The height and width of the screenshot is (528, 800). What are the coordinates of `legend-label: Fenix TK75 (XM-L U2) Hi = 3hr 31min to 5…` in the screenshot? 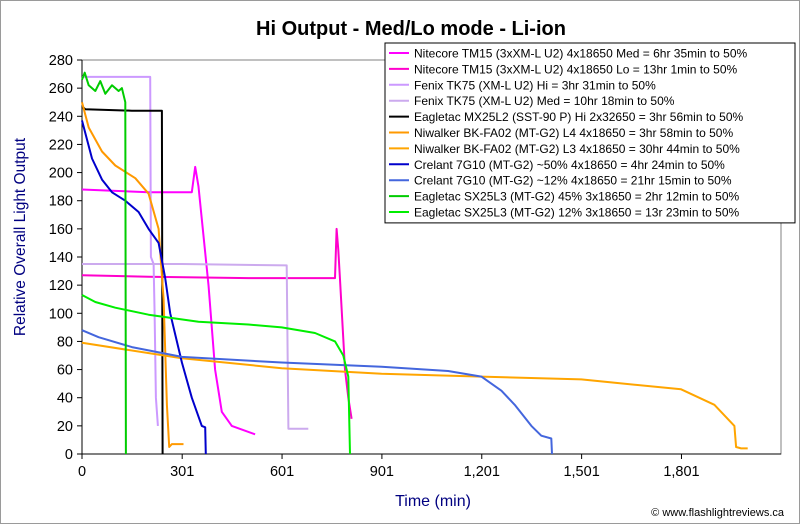 It's located at (535, 85).